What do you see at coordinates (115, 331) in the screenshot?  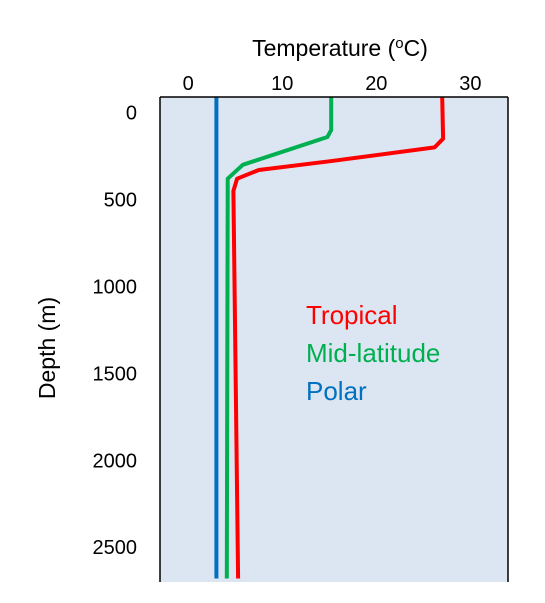 I see `y-tick-labels: 0 500 1000 1500 2000 2500` at bounding box center [115, 331].